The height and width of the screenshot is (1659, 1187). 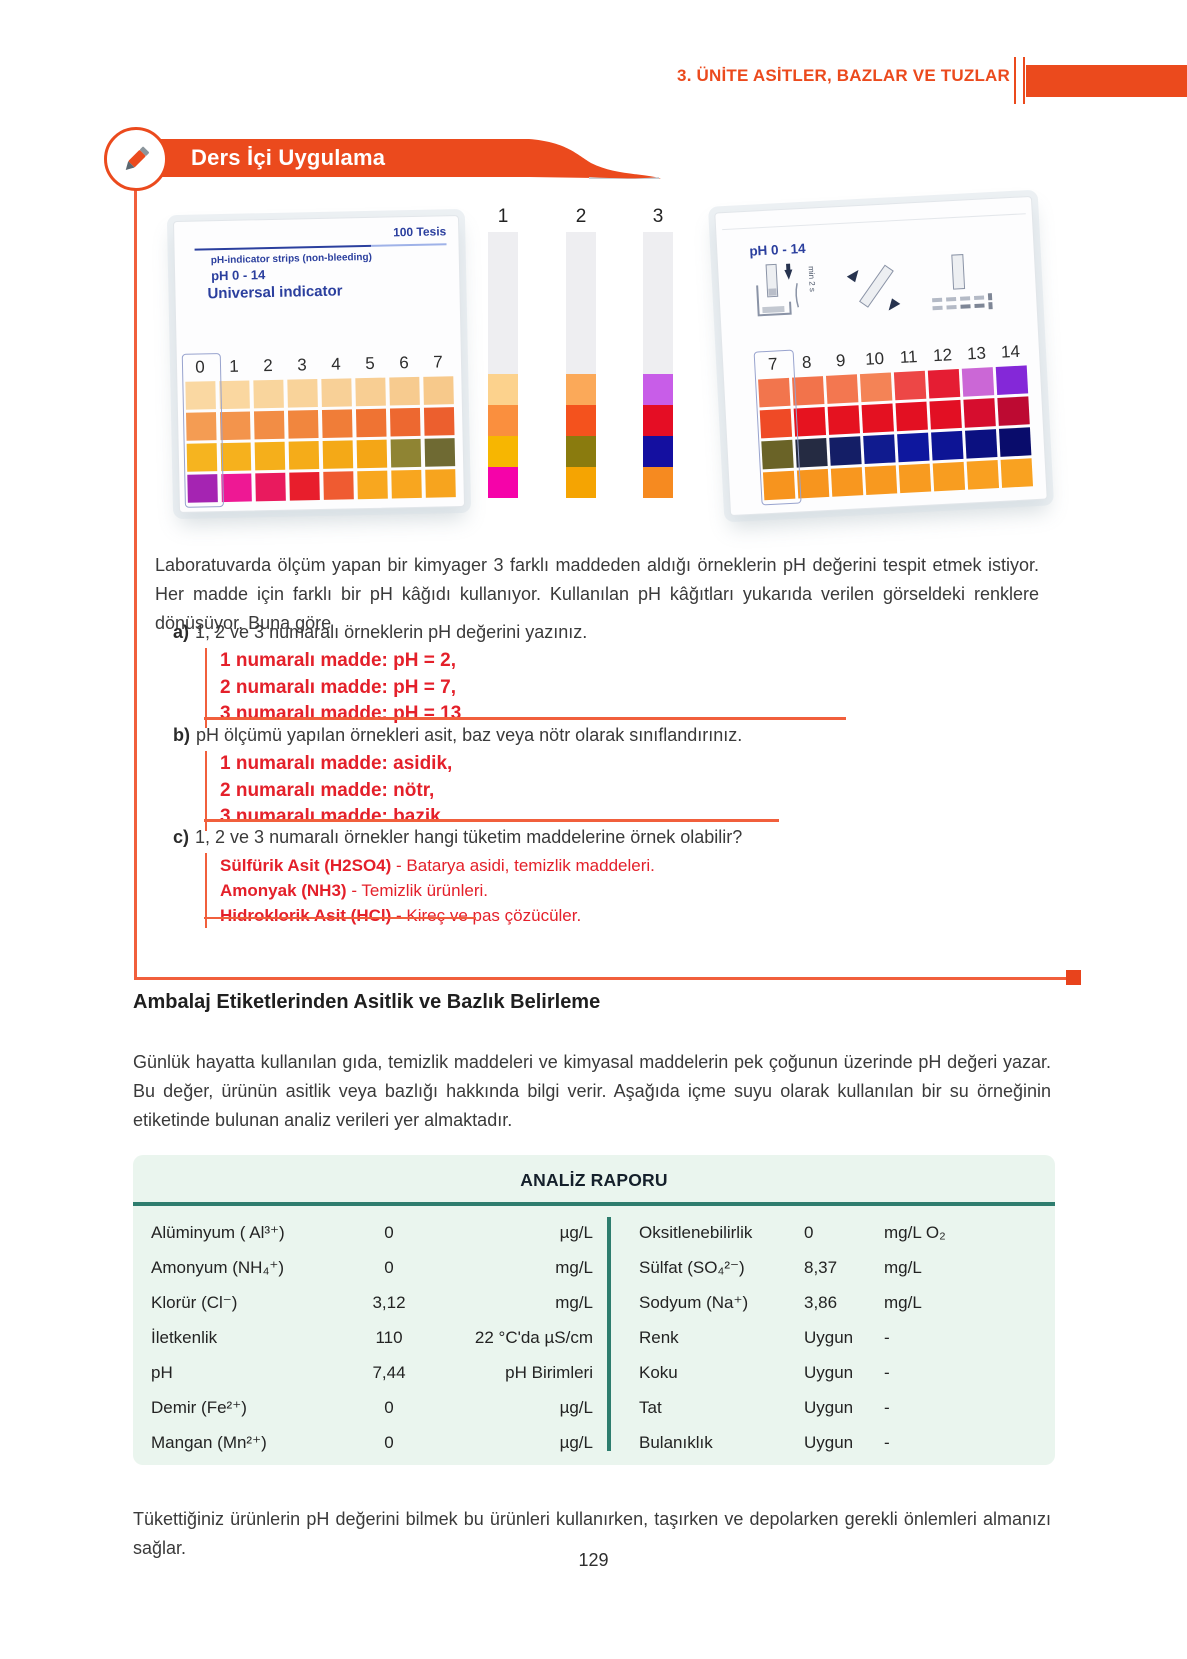 What do you see at coordinates (218, 1232) in the screenshot?
I see `report-row-label: Alüminyum ( Al³⁺)` at bounding box center [218, 1232].